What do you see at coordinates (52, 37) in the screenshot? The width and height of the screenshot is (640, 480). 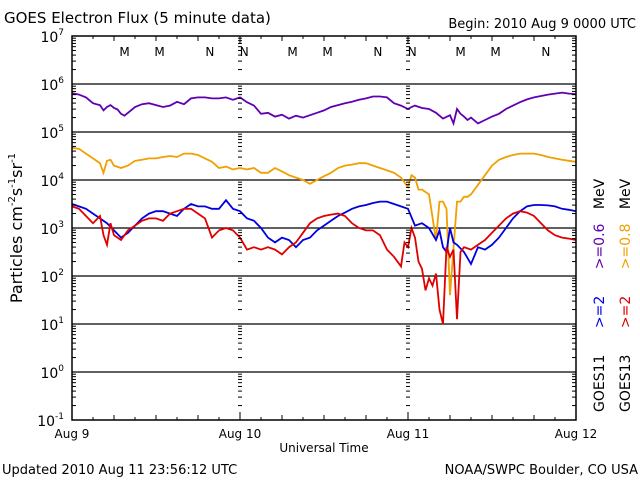 I see `y-tick-label: 10⁷` at bounding box center [52, 37].